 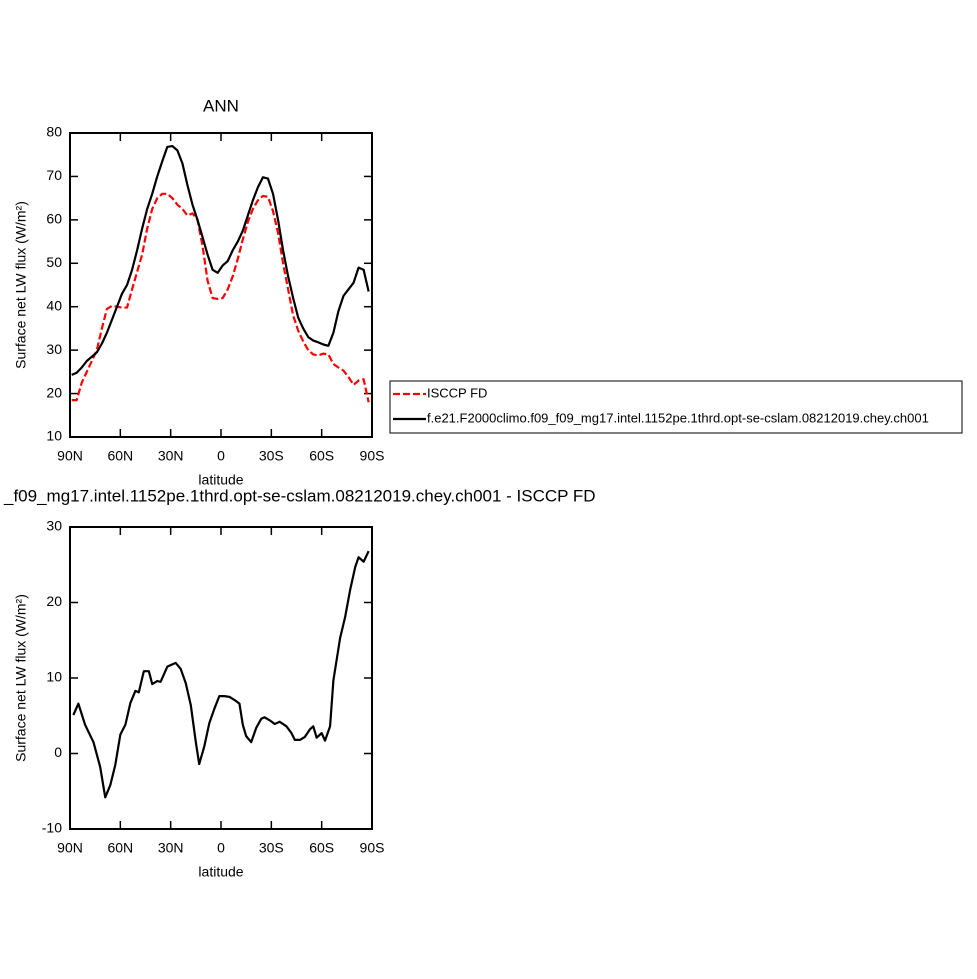 I want to click on y-tick-label: 0, so click(x=58, y=752).